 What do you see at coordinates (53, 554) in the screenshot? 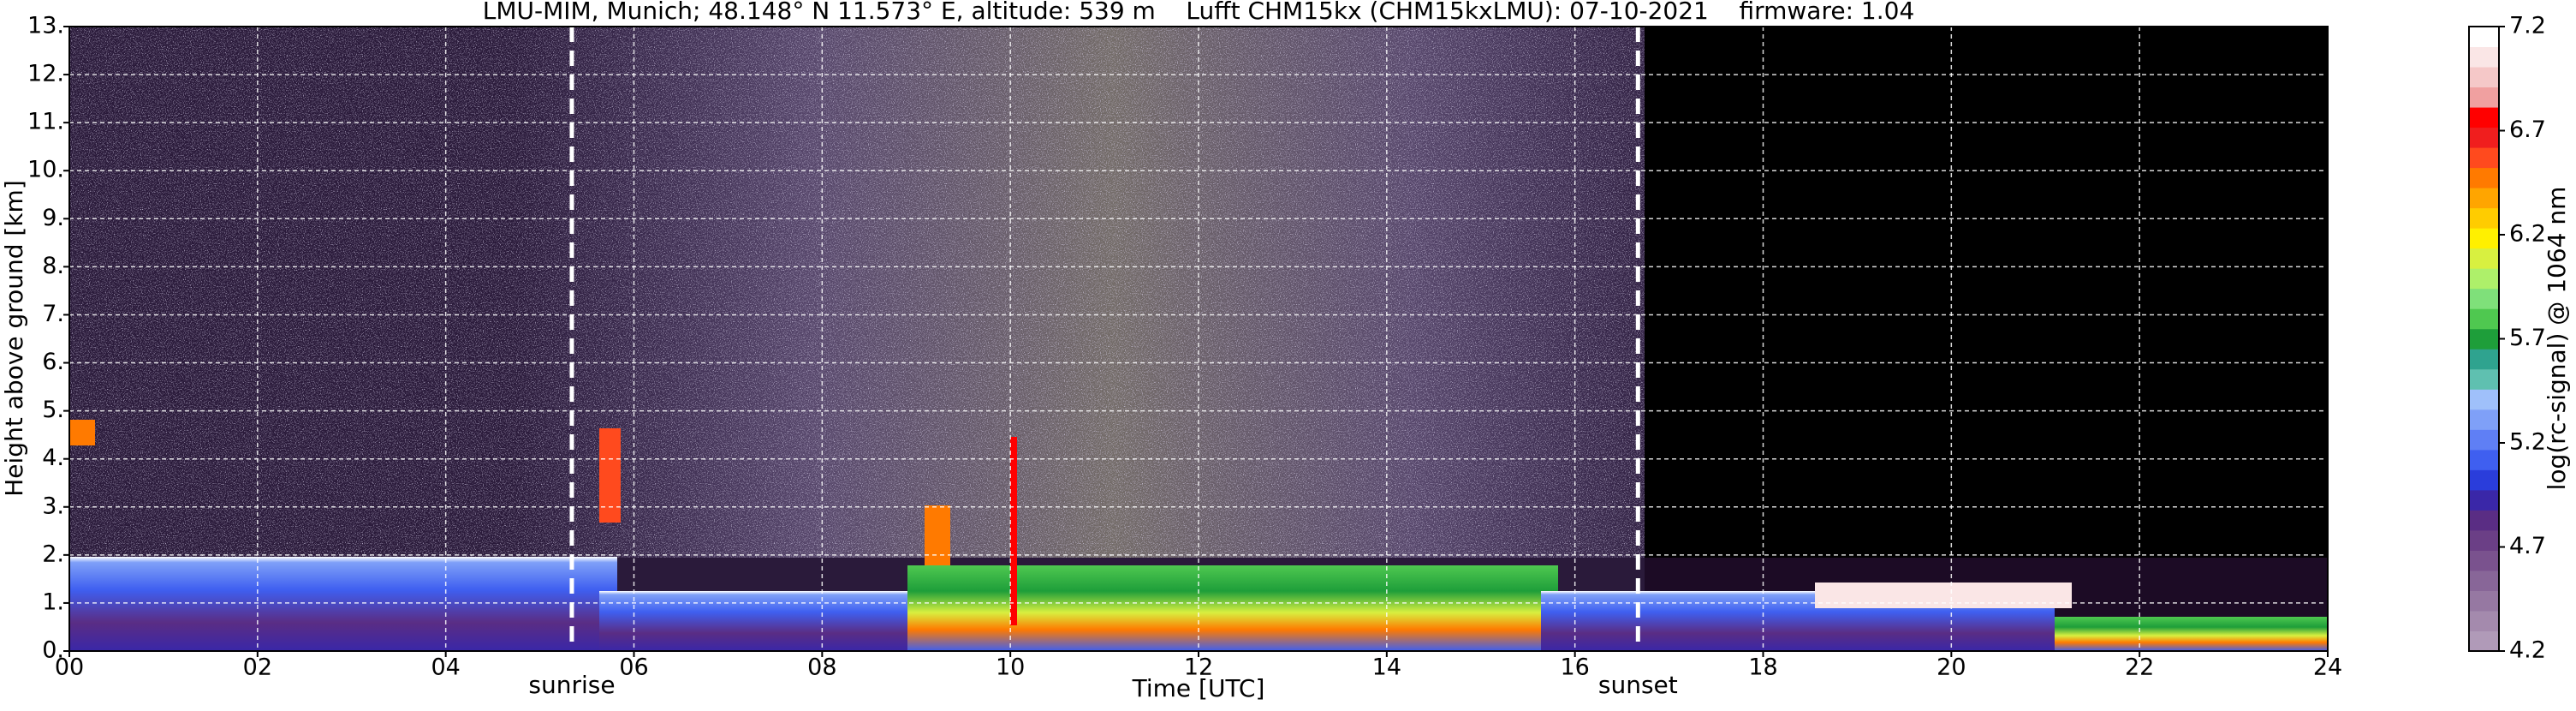
I see `y-tick-label: 2.` at bounding box center [53, 554].